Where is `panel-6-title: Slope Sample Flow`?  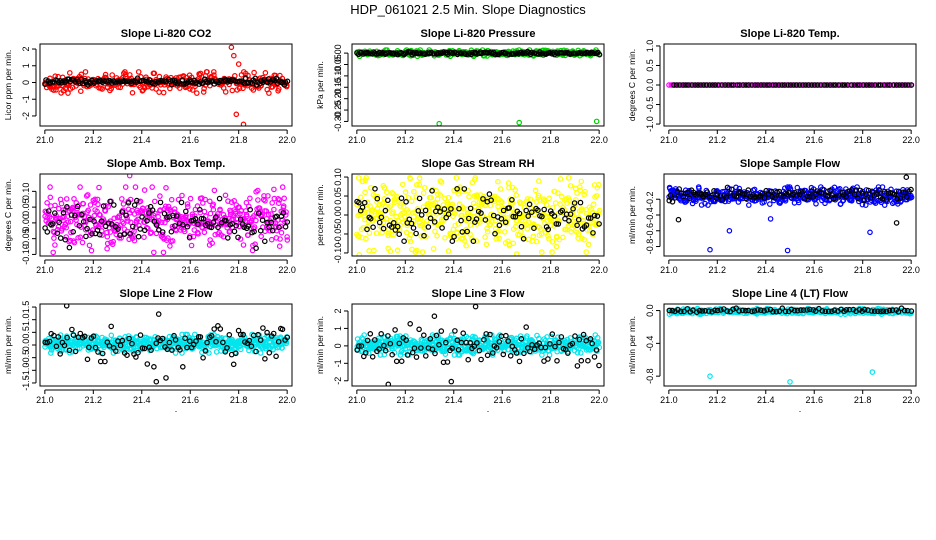
panel-6-title: Slope Sample Flow is located at coordinates (790, 164).